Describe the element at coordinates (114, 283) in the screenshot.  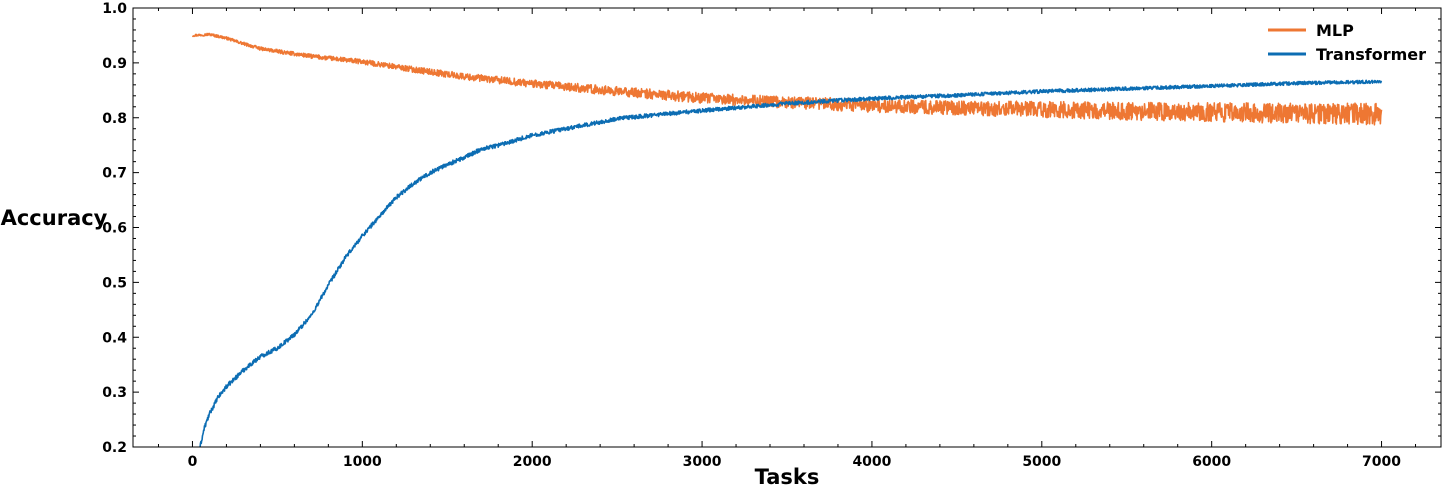
I see `y-tick-label: 0.5` at that location.